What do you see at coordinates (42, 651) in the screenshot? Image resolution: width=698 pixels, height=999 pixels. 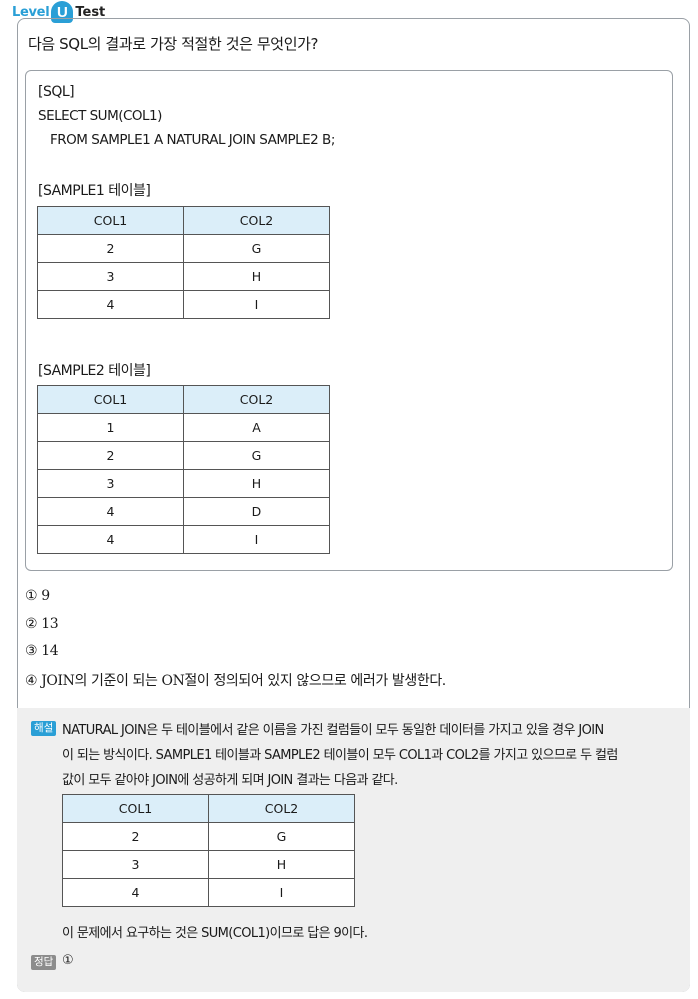 I see `option-3: ③ 14` at bounding box center [42, 651].